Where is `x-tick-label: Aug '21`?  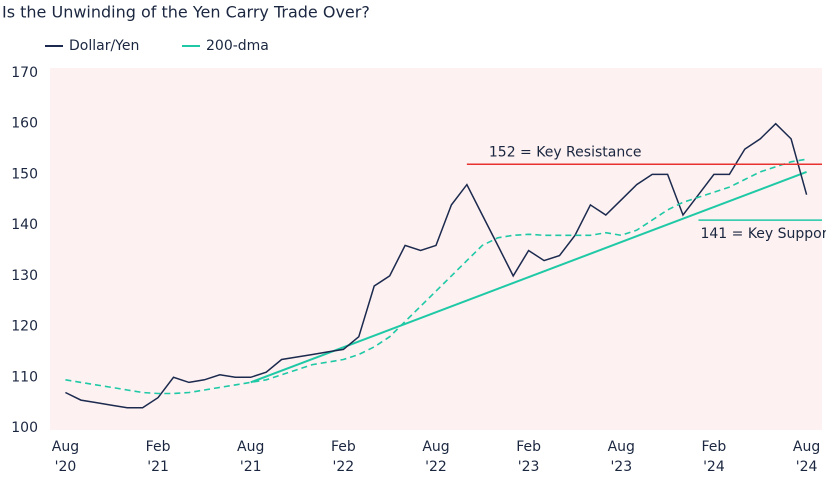 x-tick-label: Aug '21 is located at coordinates (250, 457).